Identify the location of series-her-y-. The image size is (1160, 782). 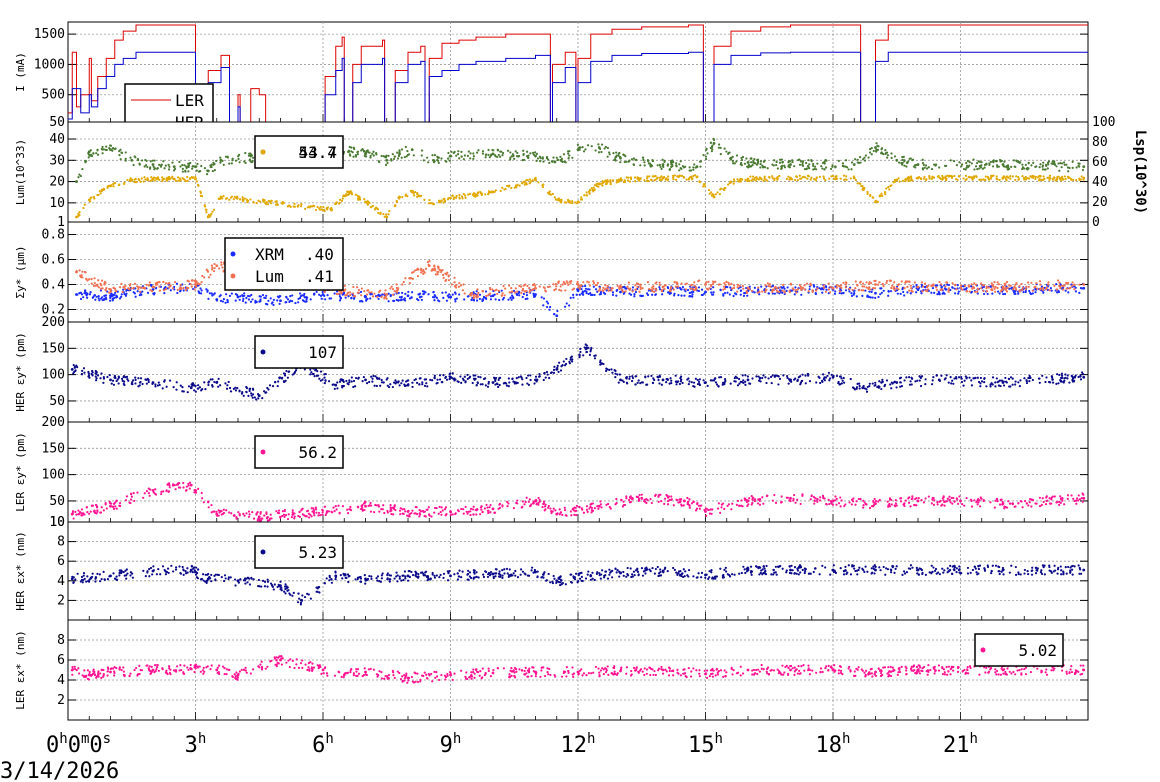
(578, 372).